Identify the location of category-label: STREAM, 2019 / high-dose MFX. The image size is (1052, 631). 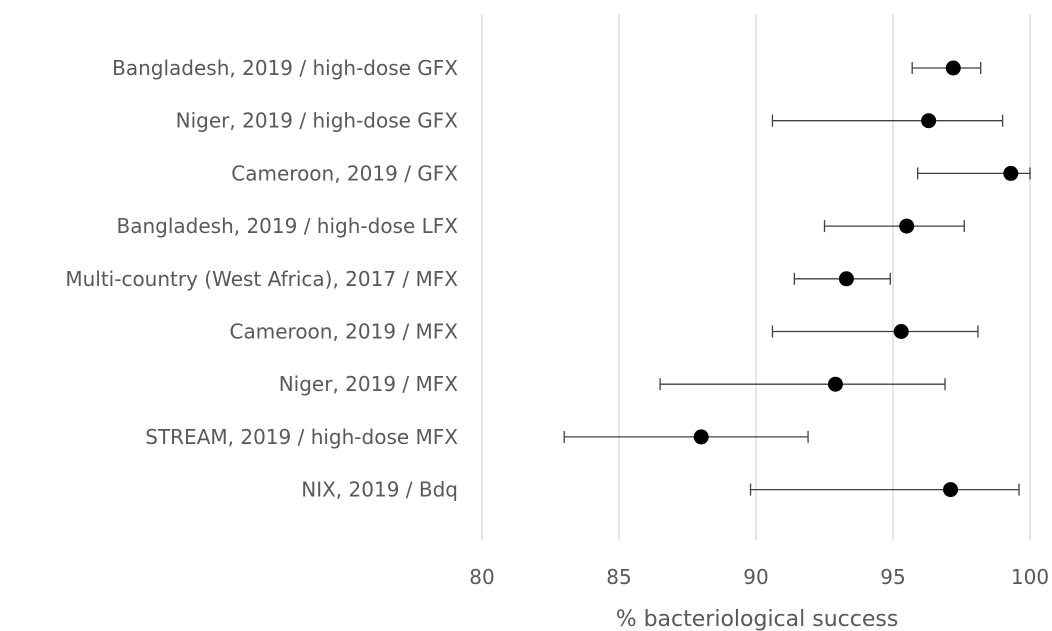
(301, 437).